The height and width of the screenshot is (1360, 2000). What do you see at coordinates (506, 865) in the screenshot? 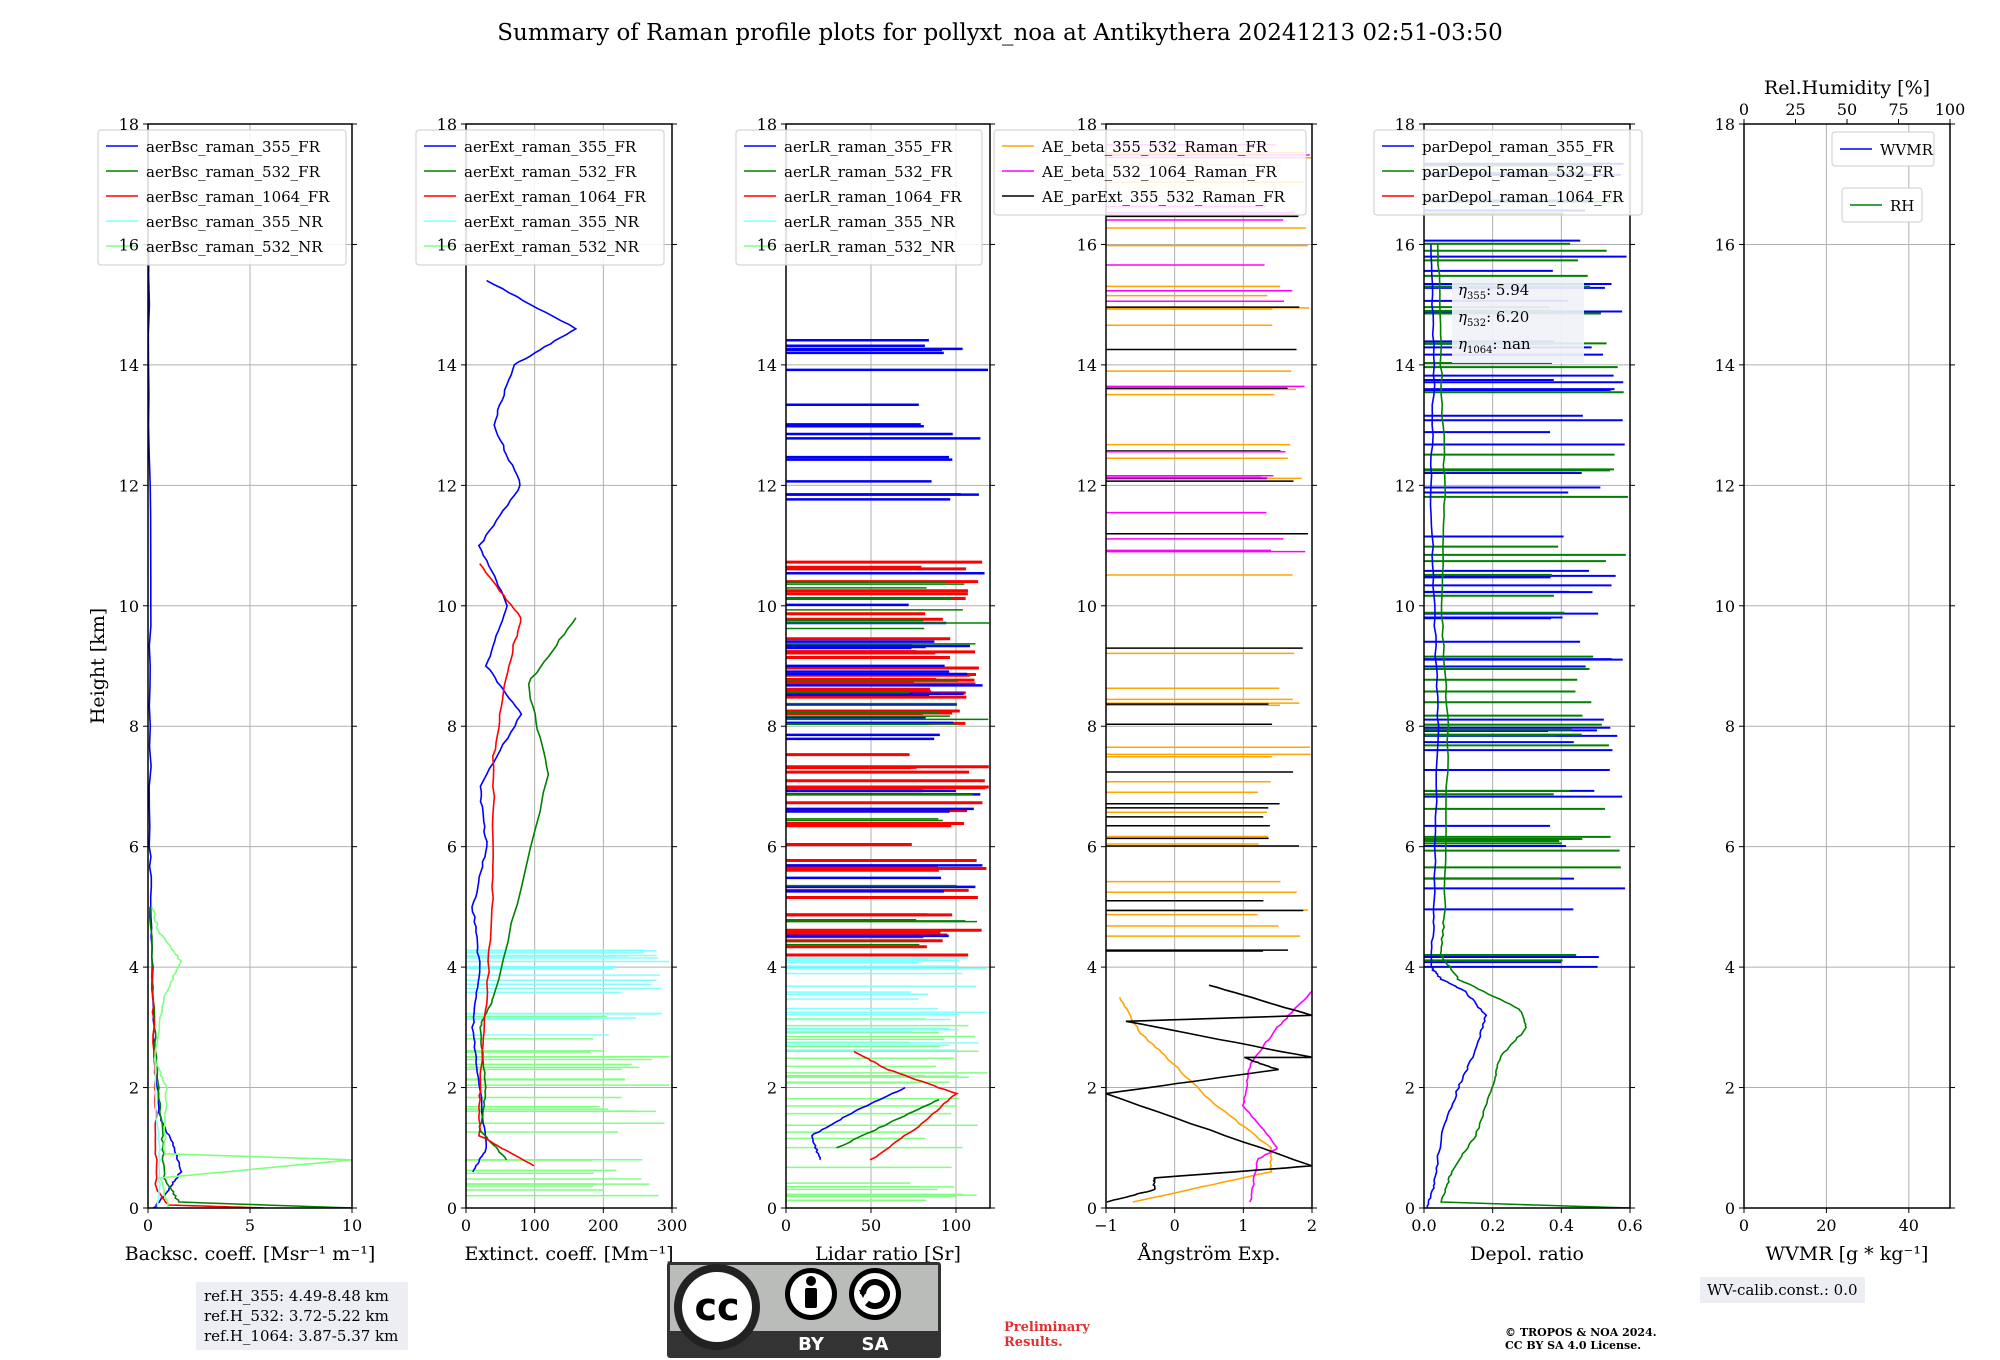
I see `series-line-aerExt_raman_1064_FR` at bounding box center [506, 865].